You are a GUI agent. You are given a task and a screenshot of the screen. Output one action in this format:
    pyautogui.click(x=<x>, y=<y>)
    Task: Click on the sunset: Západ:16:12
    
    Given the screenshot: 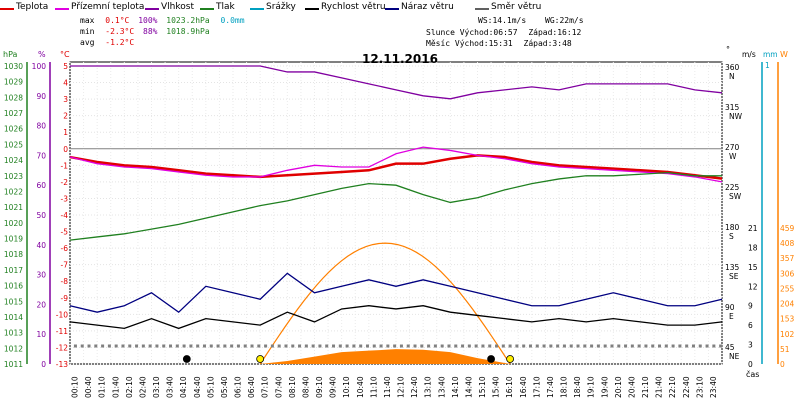 What is the action you would take?
    pyautogui.click(x=555, y=32)
    